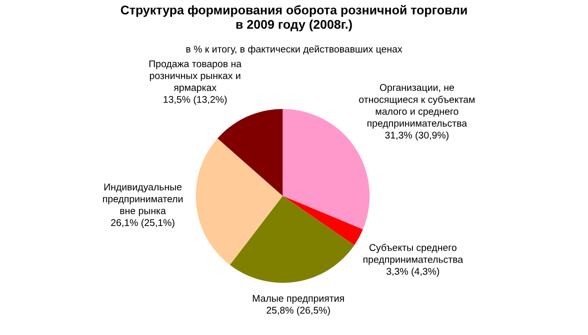 The height and width of the screenshot is (335, 588). I want to click on data-label: 25,8% (26,5%), so click(298, 311).